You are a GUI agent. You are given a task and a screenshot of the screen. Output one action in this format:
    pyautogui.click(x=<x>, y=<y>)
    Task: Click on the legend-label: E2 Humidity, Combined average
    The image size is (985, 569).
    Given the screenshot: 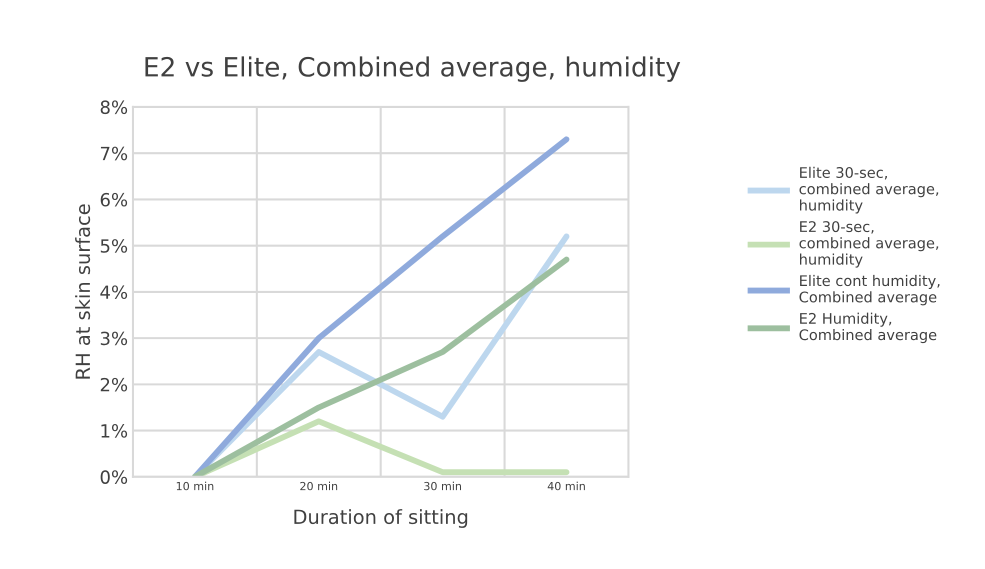 What is the action you would take?
    pyautogui.click(x=868, y=328)
    